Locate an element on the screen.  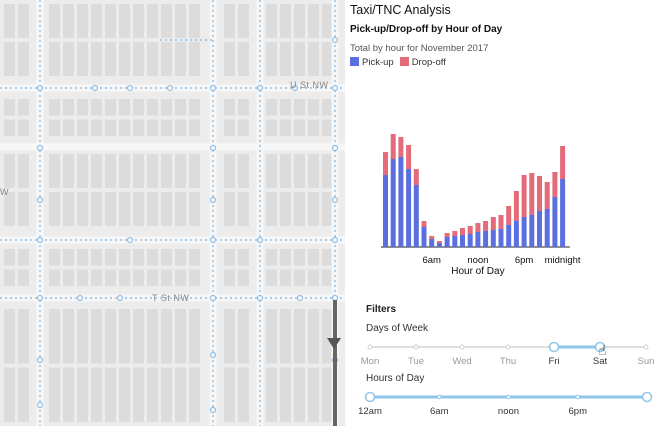
hours-of-day-slider: 12am 6am noon 6pm is located at coordinates (506, 405).